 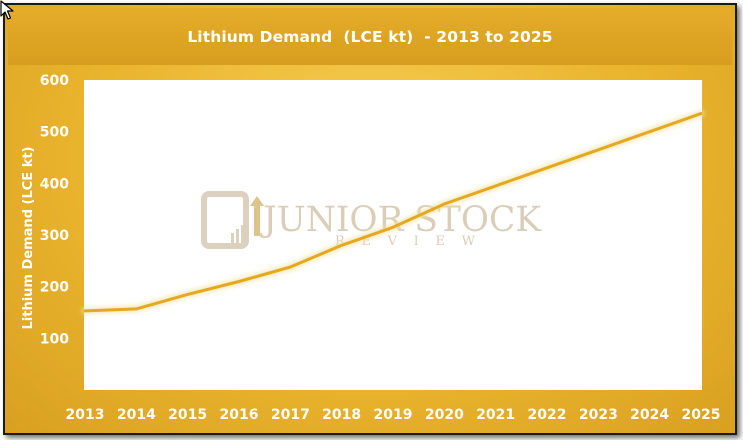 I want to click on y-tick-label: 100, so click(x=54, y=339).